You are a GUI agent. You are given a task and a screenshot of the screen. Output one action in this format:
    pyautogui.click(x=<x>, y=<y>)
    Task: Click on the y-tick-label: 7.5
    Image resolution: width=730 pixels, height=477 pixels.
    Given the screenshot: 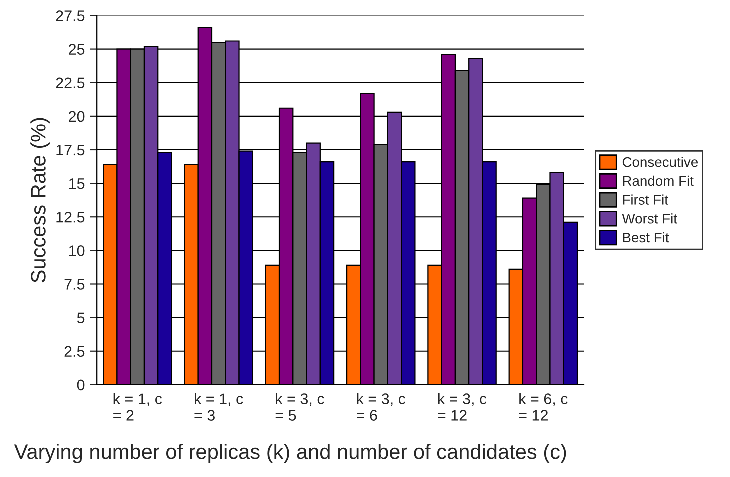 What is the action you would take?
    pyautogui.click(x=74, y=284)
    